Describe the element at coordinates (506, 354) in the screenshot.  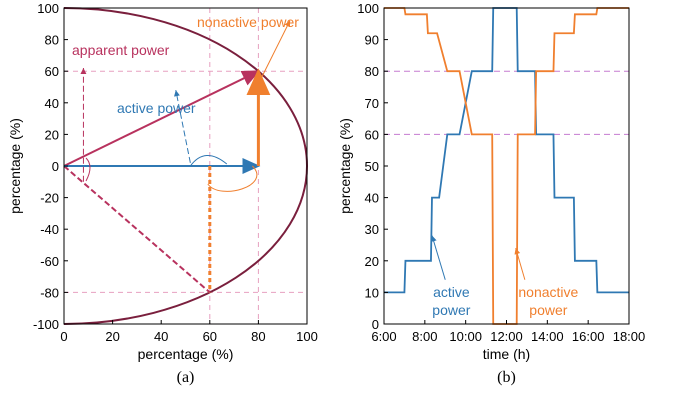
I see `x-axis-label: time (h)` at that location.